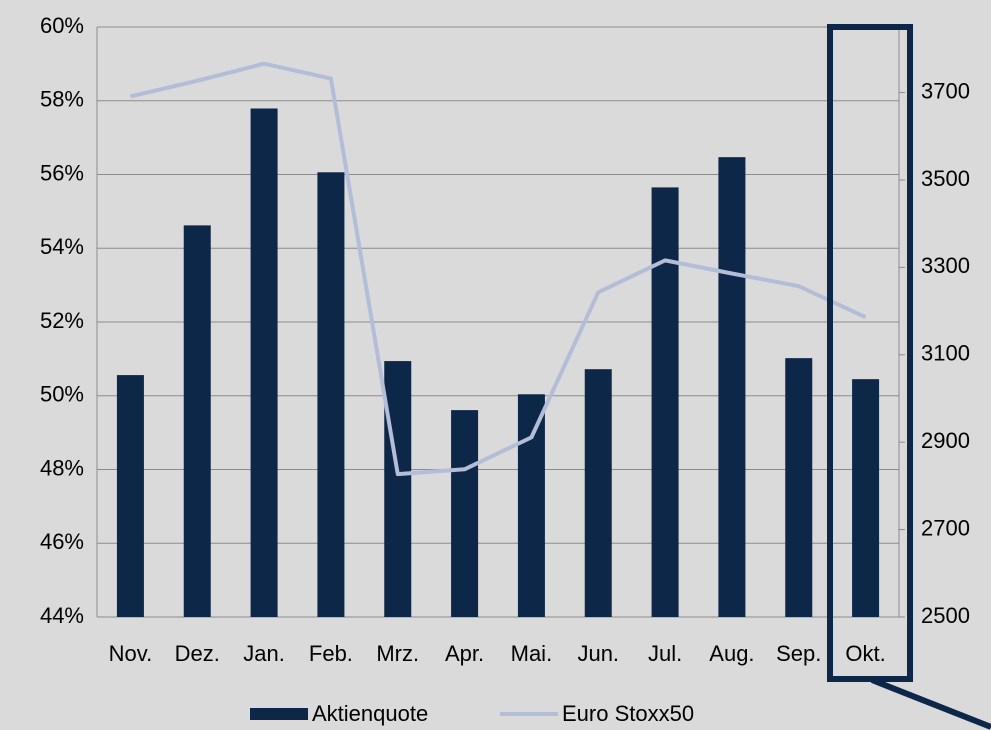 The height and width of the screenshot is (730, 991). I want to click on y-tick-label: 50%, so click(62, 394).